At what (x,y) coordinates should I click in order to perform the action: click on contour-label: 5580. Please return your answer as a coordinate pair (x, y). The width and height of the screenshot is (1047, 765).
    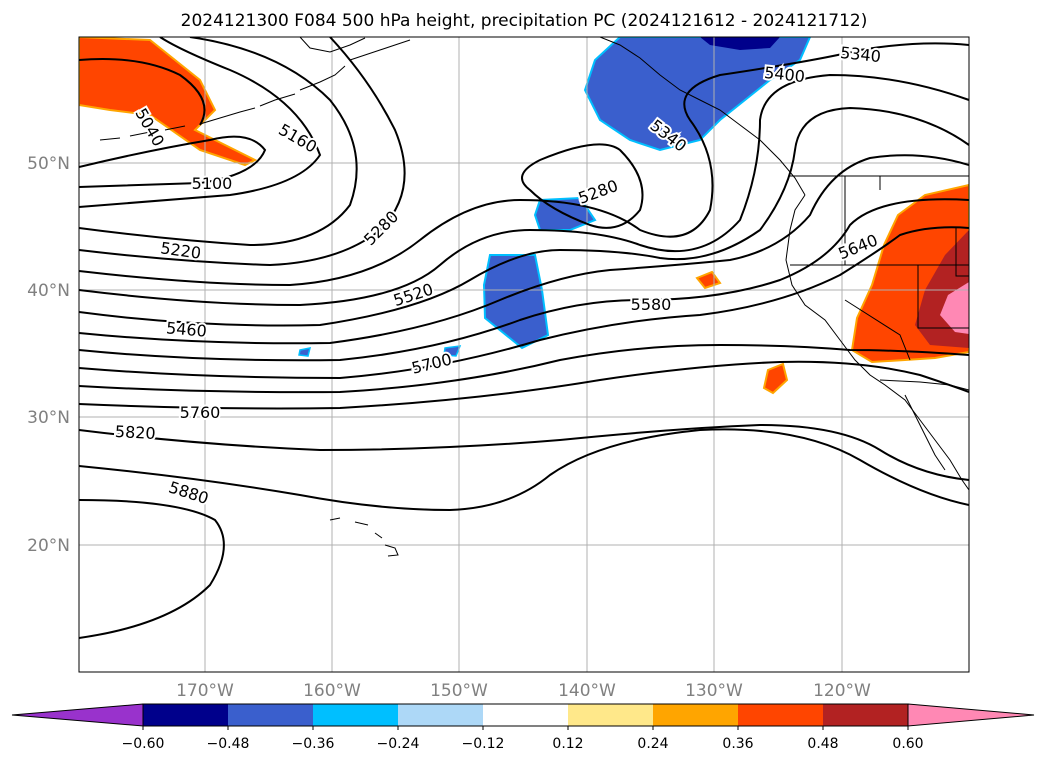
    Looking at the image, I should click on (651, 304).